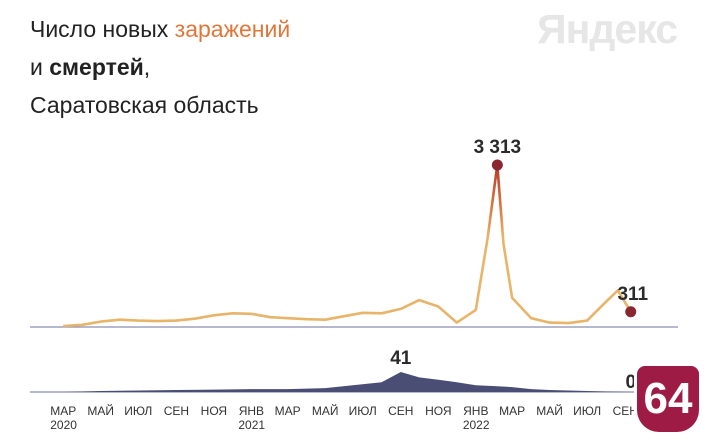  Describe the element at coordinates (607, 29) in the screenshot. I see `yandex-logo: Яндекс` at that location.